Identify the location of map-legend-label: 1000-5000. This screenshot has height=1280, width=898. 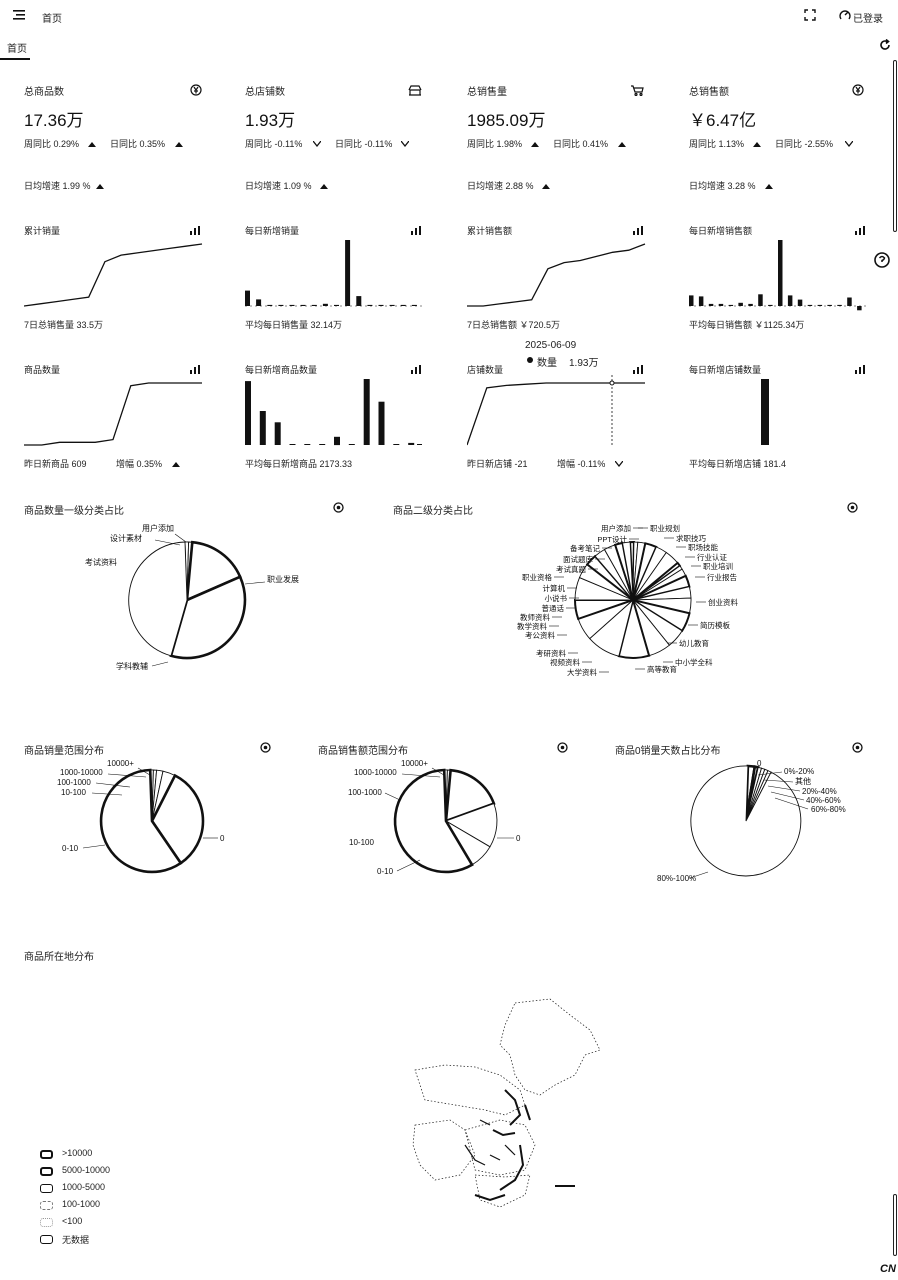
(84, 1187).